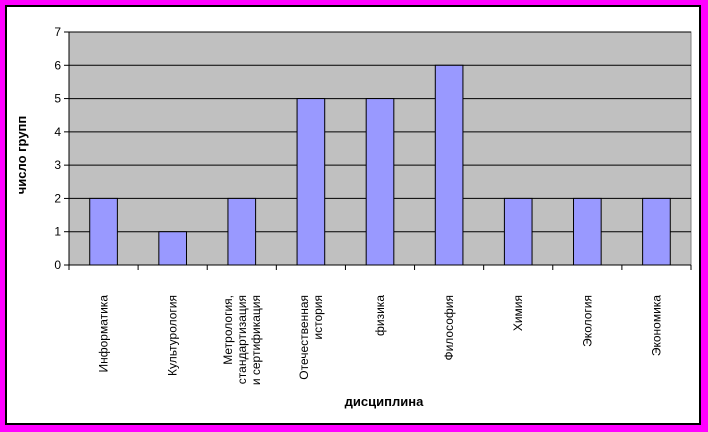 The height and width of the screenshot is (432, 708). I want to click on x-axis-label: дисциплина, so click(384, 401).